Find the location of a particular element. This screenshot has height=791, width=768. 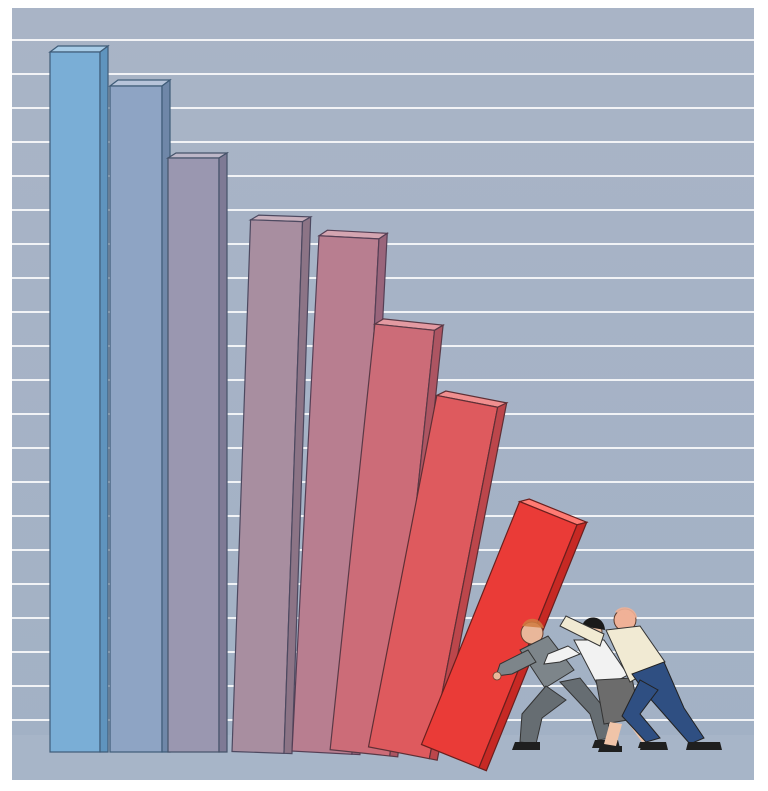

man-blue-jeans is located at coordinates (640, 678).